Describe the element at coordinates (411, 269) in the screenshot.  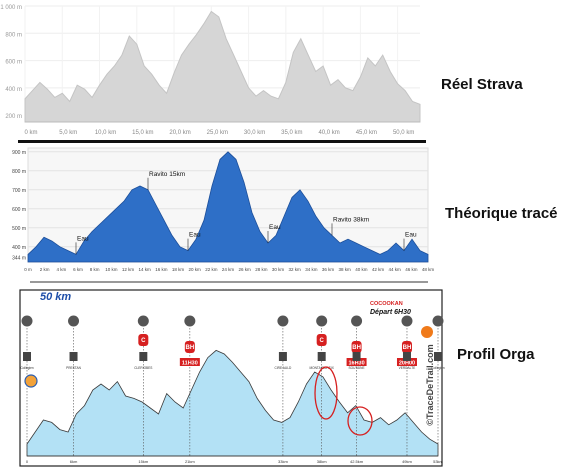
I see `trace-xtick: 46 km` at that location.